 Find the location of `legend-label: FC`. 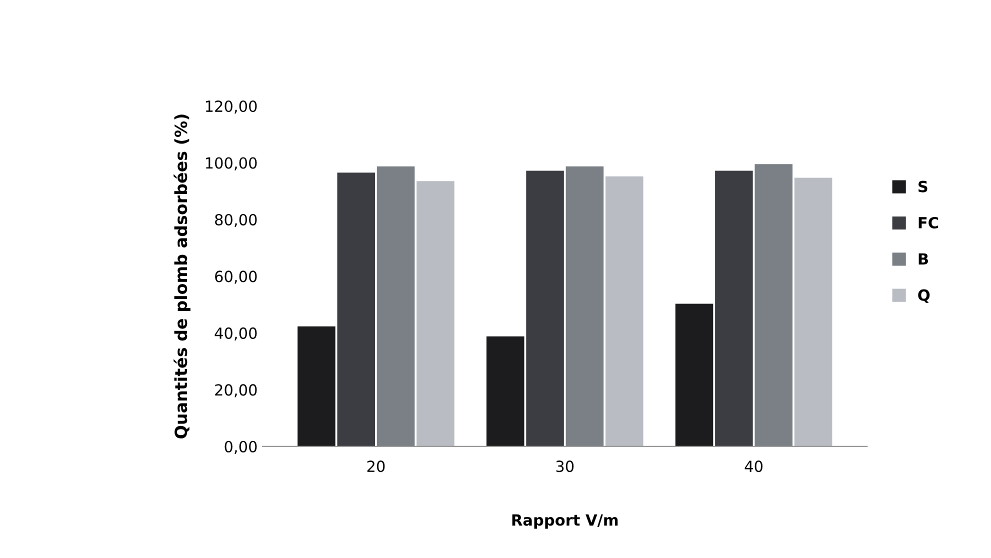

legend-label: FC is located at coordinates (928, 222).